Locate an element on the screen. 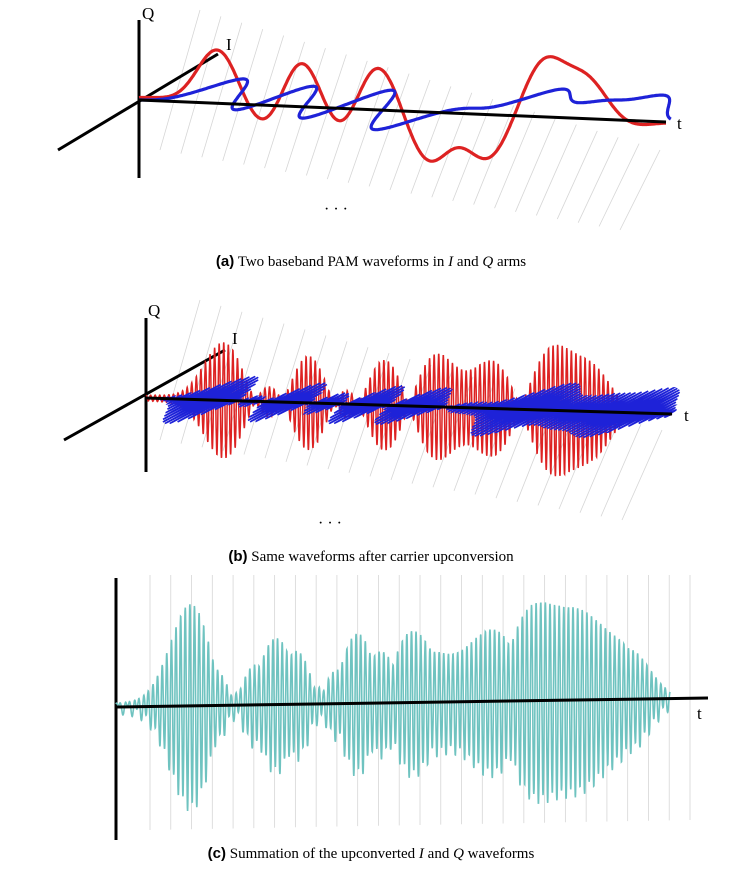  panel-c-t-label: t is located at coordinates (699, 713).